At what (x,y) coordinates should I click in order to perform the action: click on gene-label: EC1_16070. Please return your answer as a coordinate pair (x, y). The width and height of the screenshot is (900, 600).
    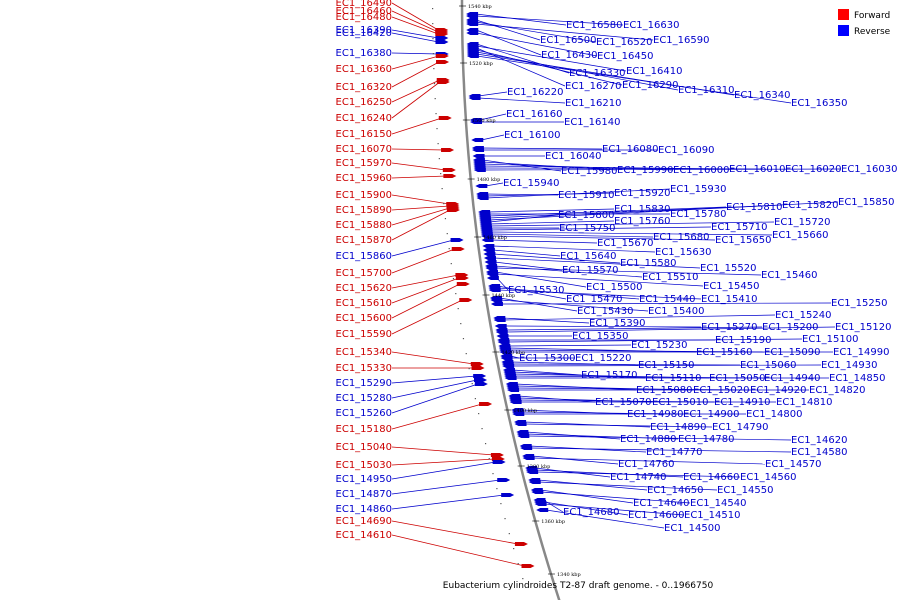
    Looking at the image, I should click on (364, 149).